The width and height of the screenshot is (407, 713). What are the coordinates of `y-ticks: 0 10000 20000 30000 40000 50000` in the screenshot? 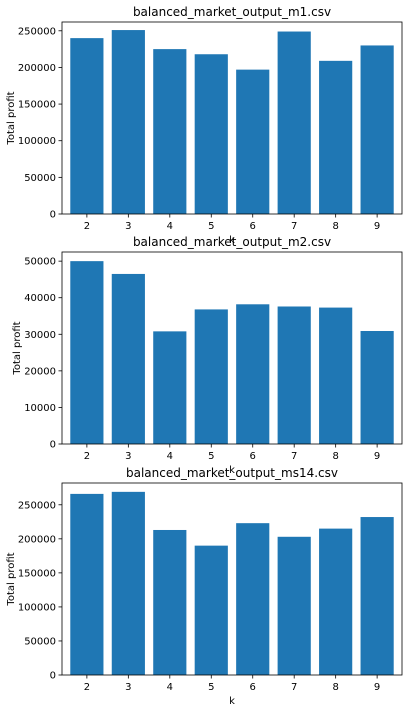 It's located at (43, 354).